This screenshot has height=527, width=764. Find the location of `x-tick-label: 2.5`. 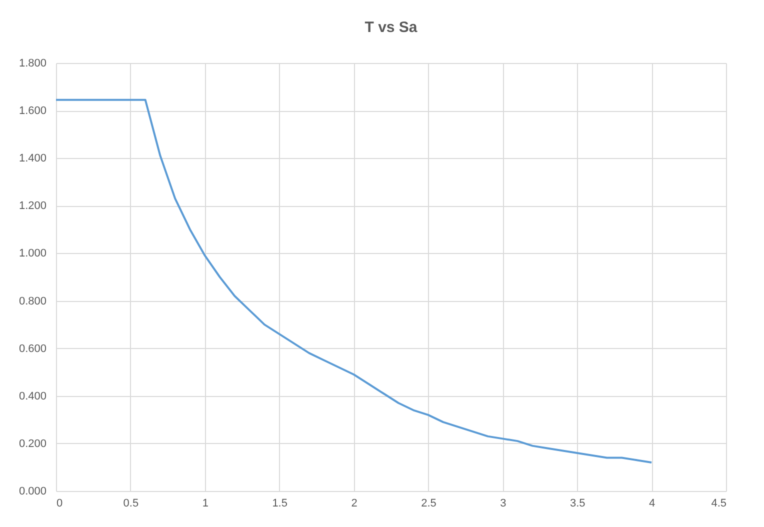

x-tick-label: 2.5 is located at coordinates (428, 504).